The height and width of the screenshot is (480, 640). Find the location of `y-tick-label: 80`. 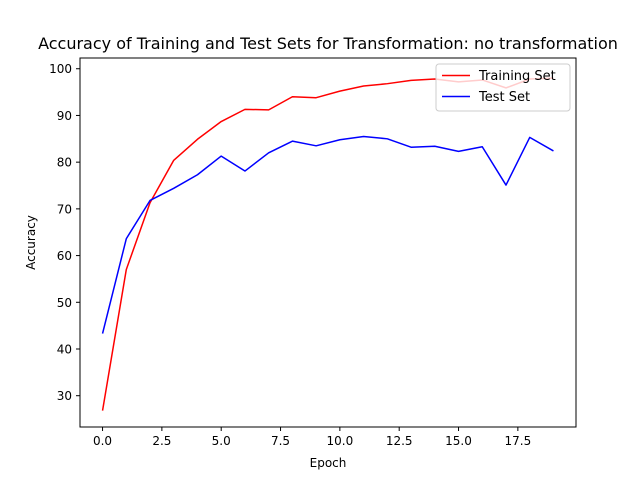

y-tick-label: 80 is located at coordinates (64, 163).